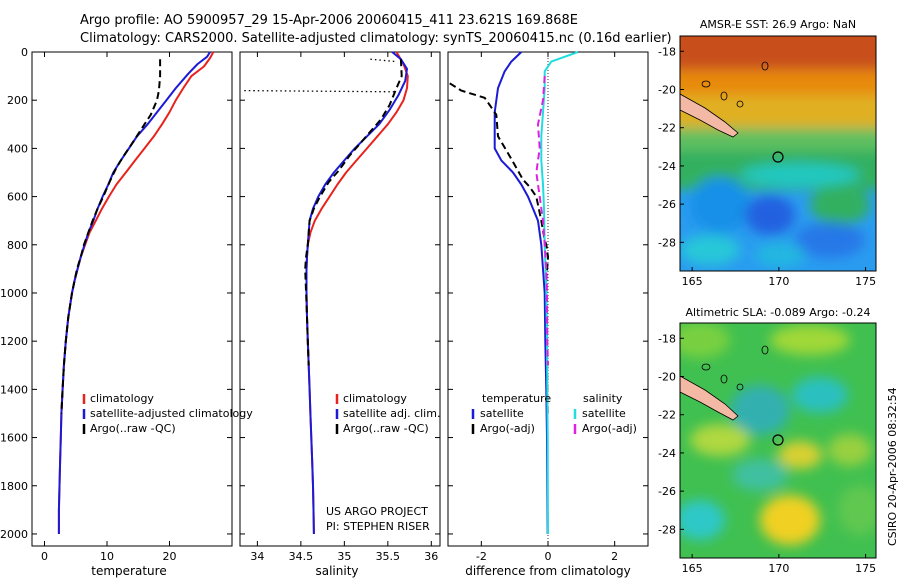 The image size is (900, 580). I want to click on x-tick-label: 35, so click(344, 556).